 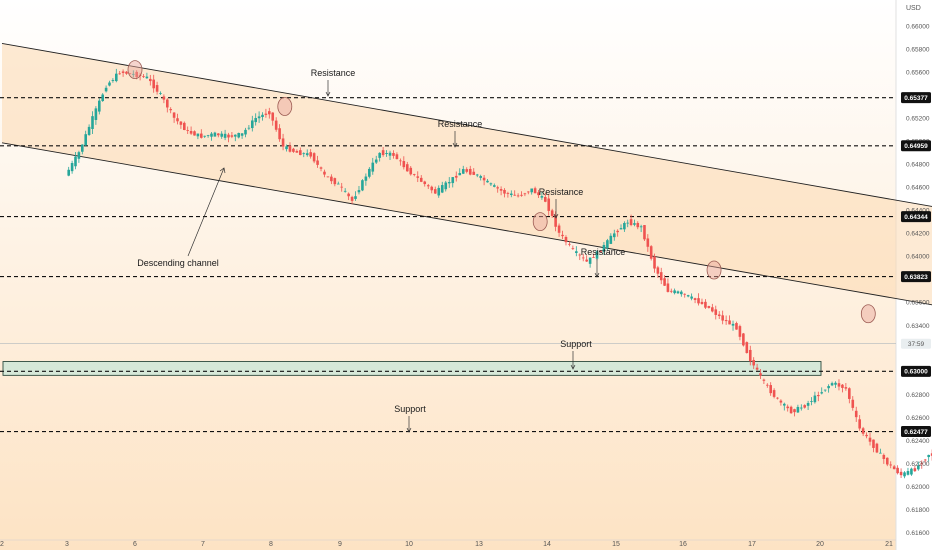 I want to click on y-tick-label: 0.63600, so click(x=918, y=303).